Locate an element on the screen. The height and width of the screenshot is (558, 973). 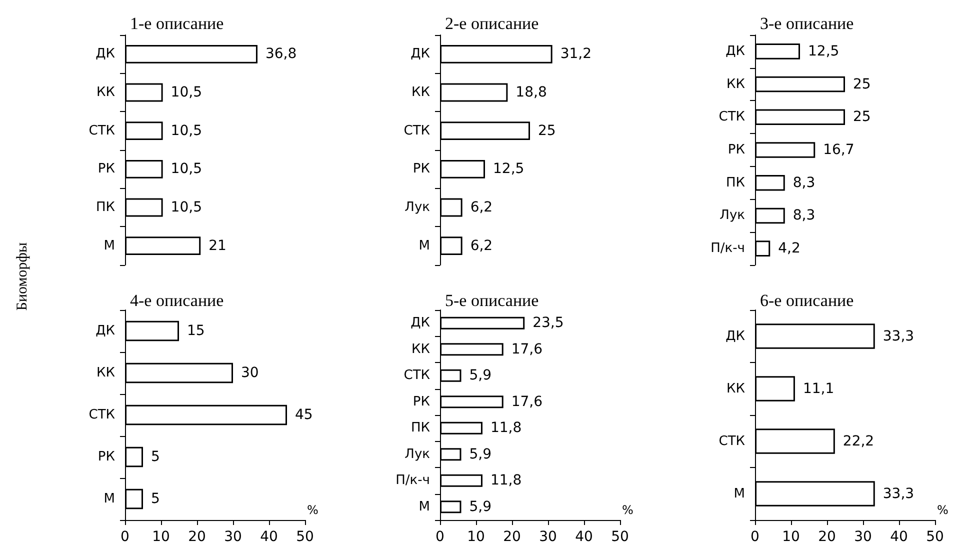
data-label: 23,5 is located at coordinates (548, 323).